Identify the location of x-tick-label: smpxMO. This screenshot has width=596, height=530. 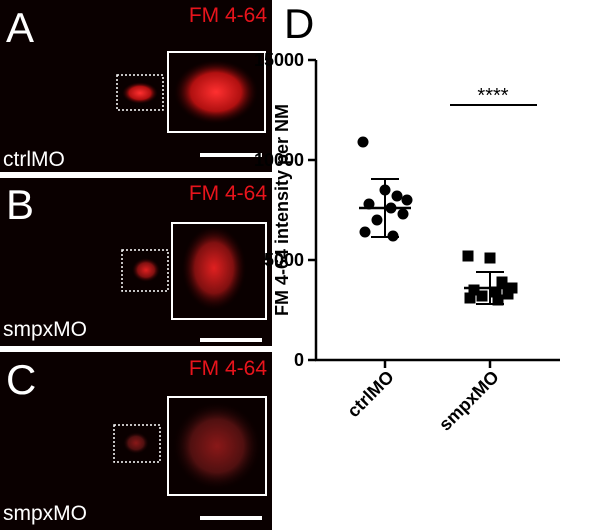
(469, 401).